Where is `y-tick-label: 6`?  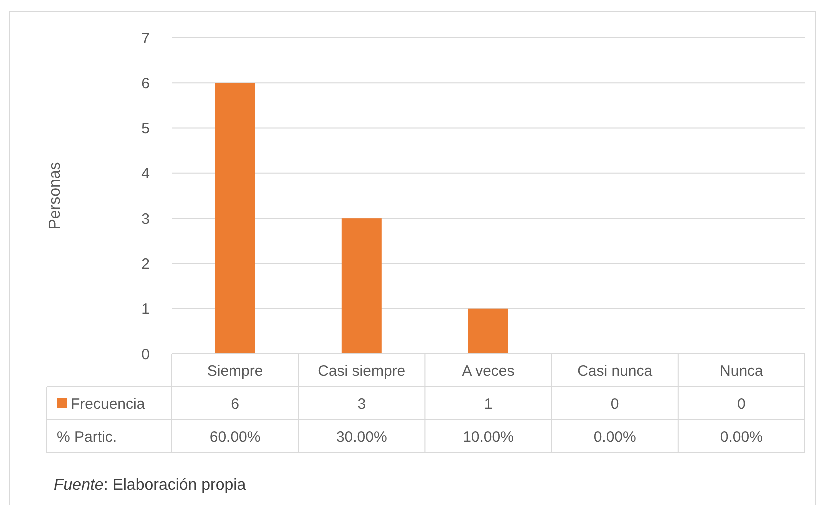 y-tick-label: 6 is located at coordinates (146, 83).